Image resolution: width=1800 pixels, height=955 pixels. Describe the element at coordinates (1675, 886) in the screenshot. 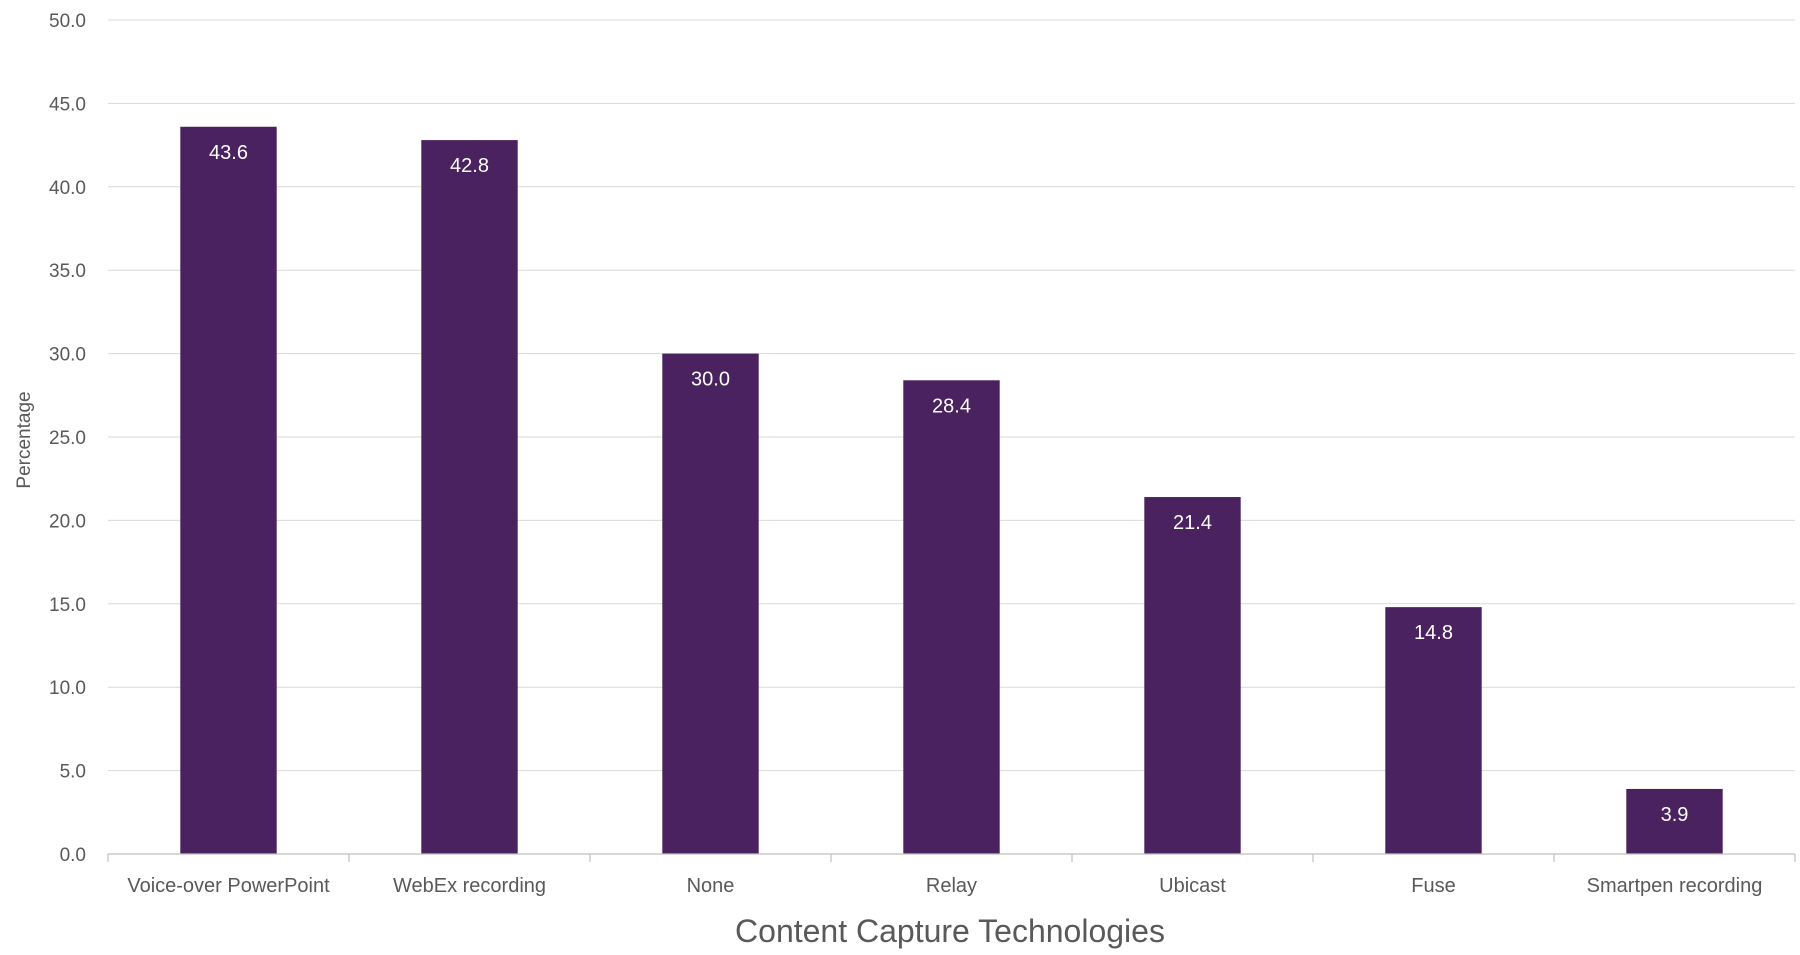

I see `x-tick-label: Smartpen recording` at that location.